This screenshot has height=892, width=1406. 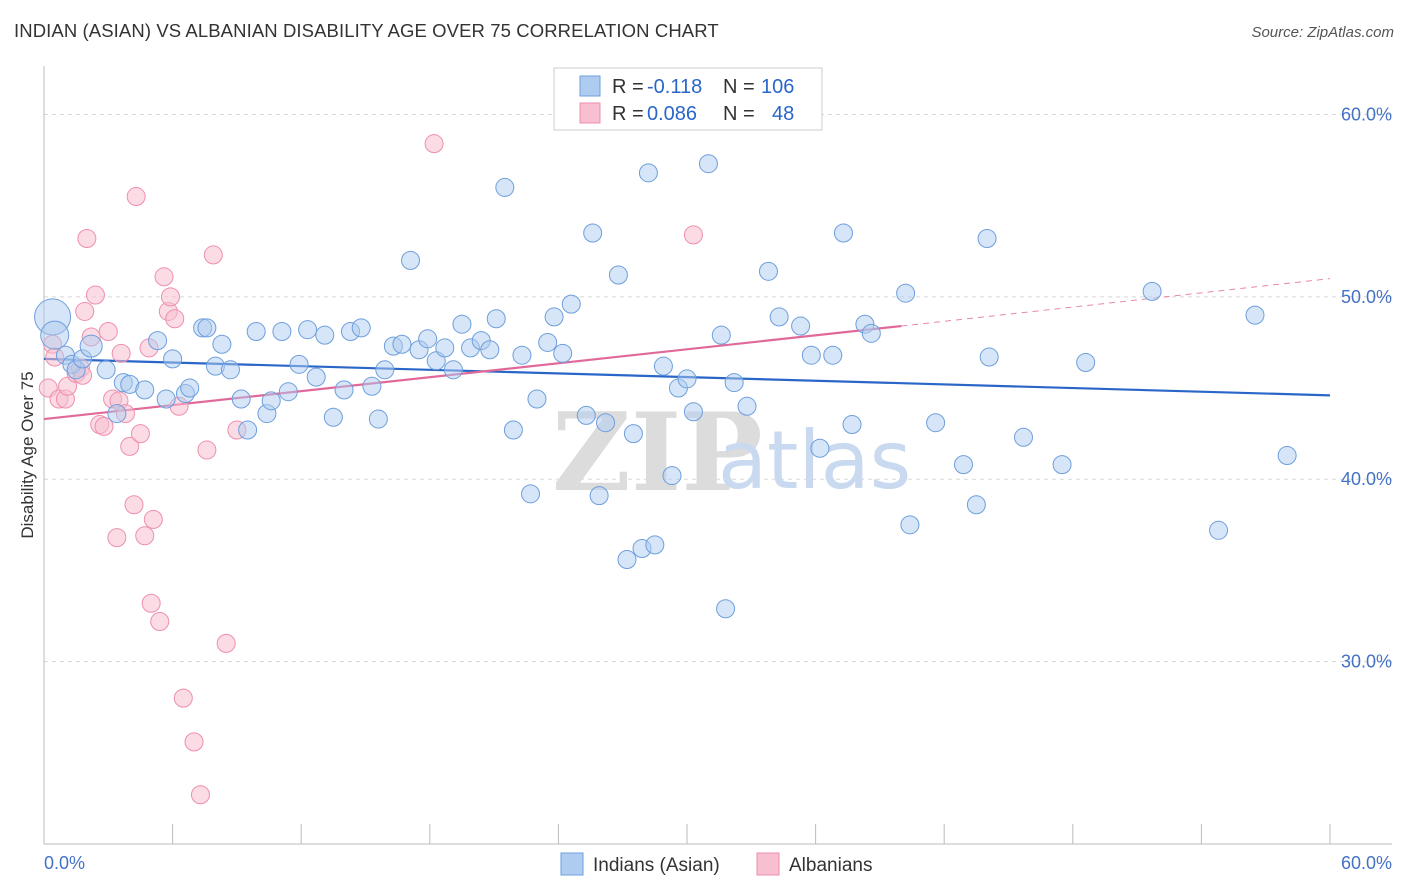 I want to click on legend-swatch-indian, so click(x=590, y=86).